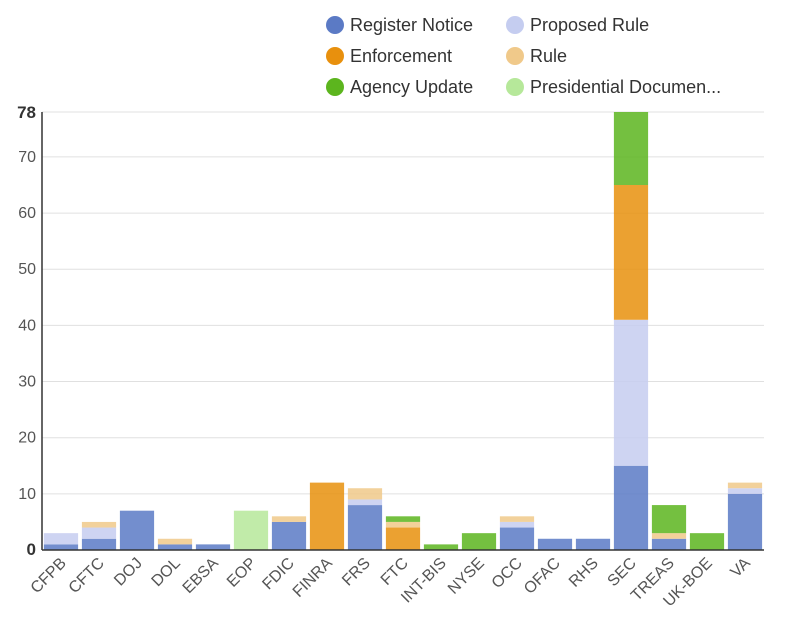 This screenshot has width=785, height=639. What do you see at coordinates (27, 382) in the screenshot?
I see `y-tick-label: 30` at bounding box center [27, 382].